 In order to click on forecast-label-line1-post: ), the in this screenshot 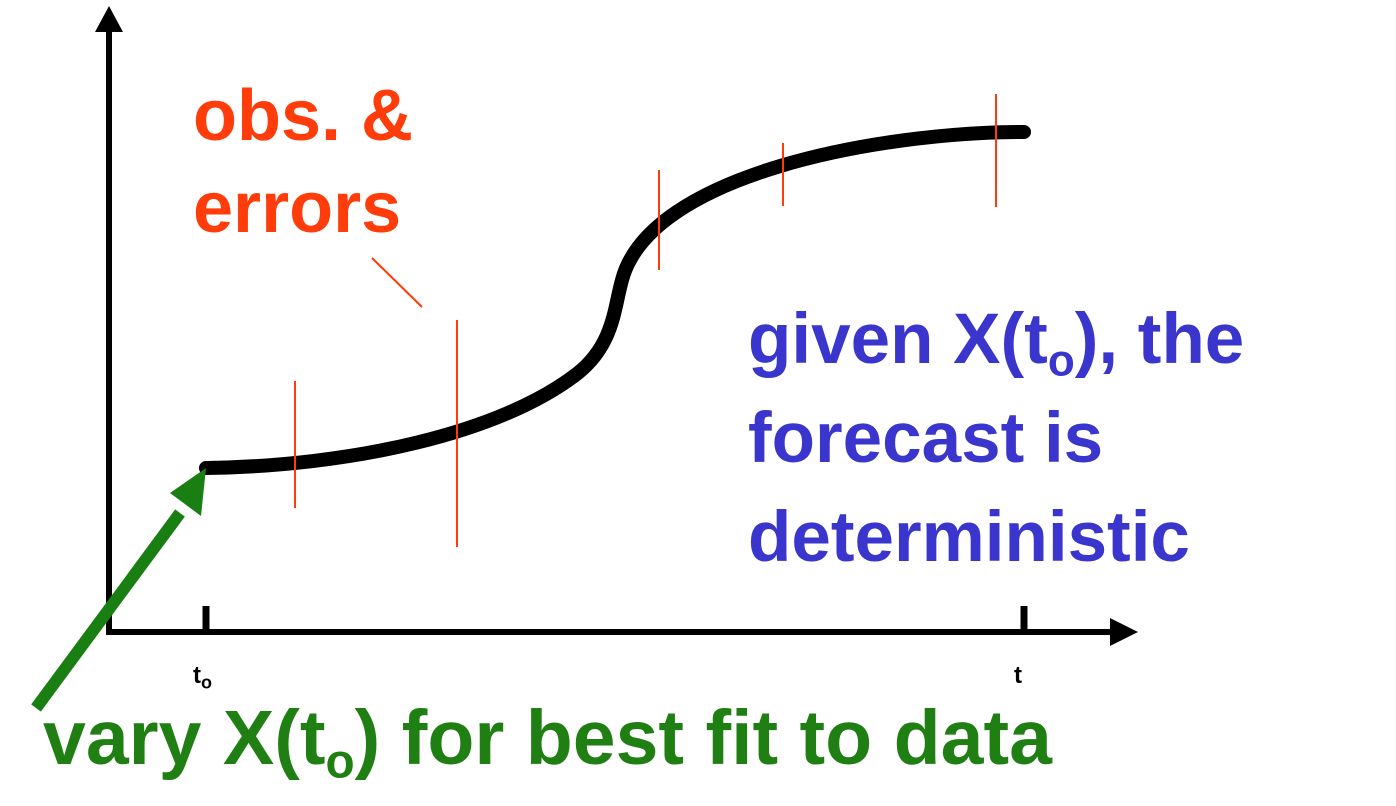, I will do `click(1159, 339)`.